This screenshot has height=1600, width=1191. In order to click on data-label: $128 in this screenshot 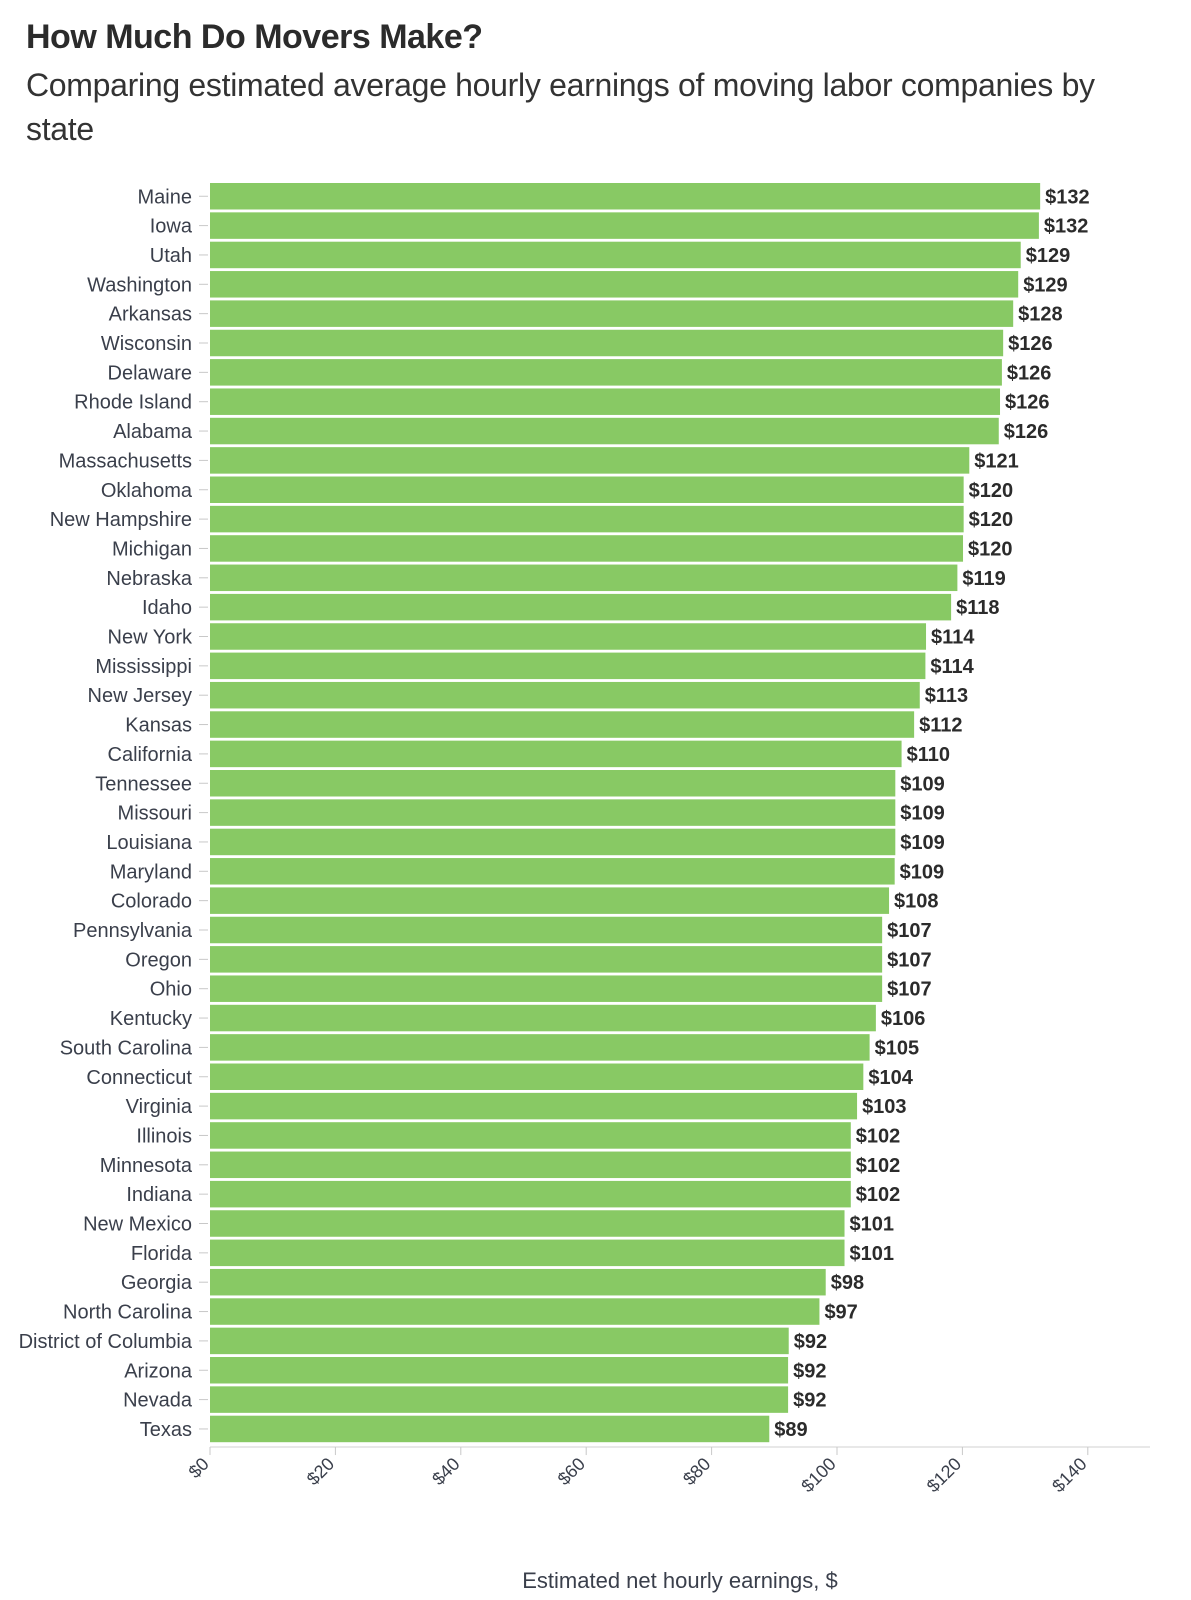, I will do `click(1040, 315)`.